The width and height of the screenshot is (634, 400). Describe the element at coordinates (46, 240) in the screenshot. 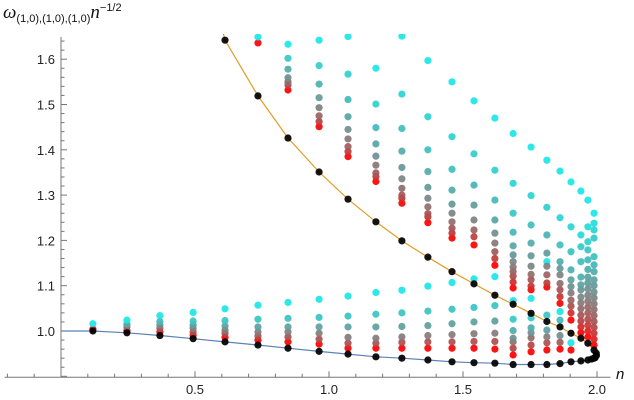

I see `y-tick-label: 1.2` at that location.